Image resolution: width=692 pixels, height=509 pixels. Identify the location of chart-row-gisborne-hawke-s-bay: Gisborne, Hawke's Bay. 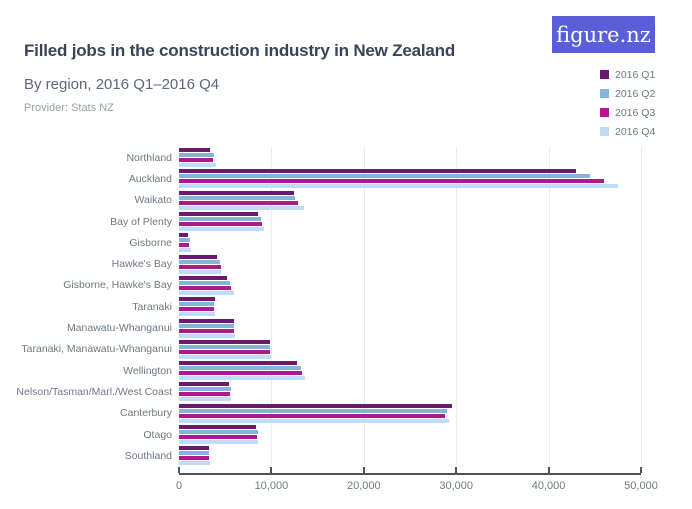
(346, 285).